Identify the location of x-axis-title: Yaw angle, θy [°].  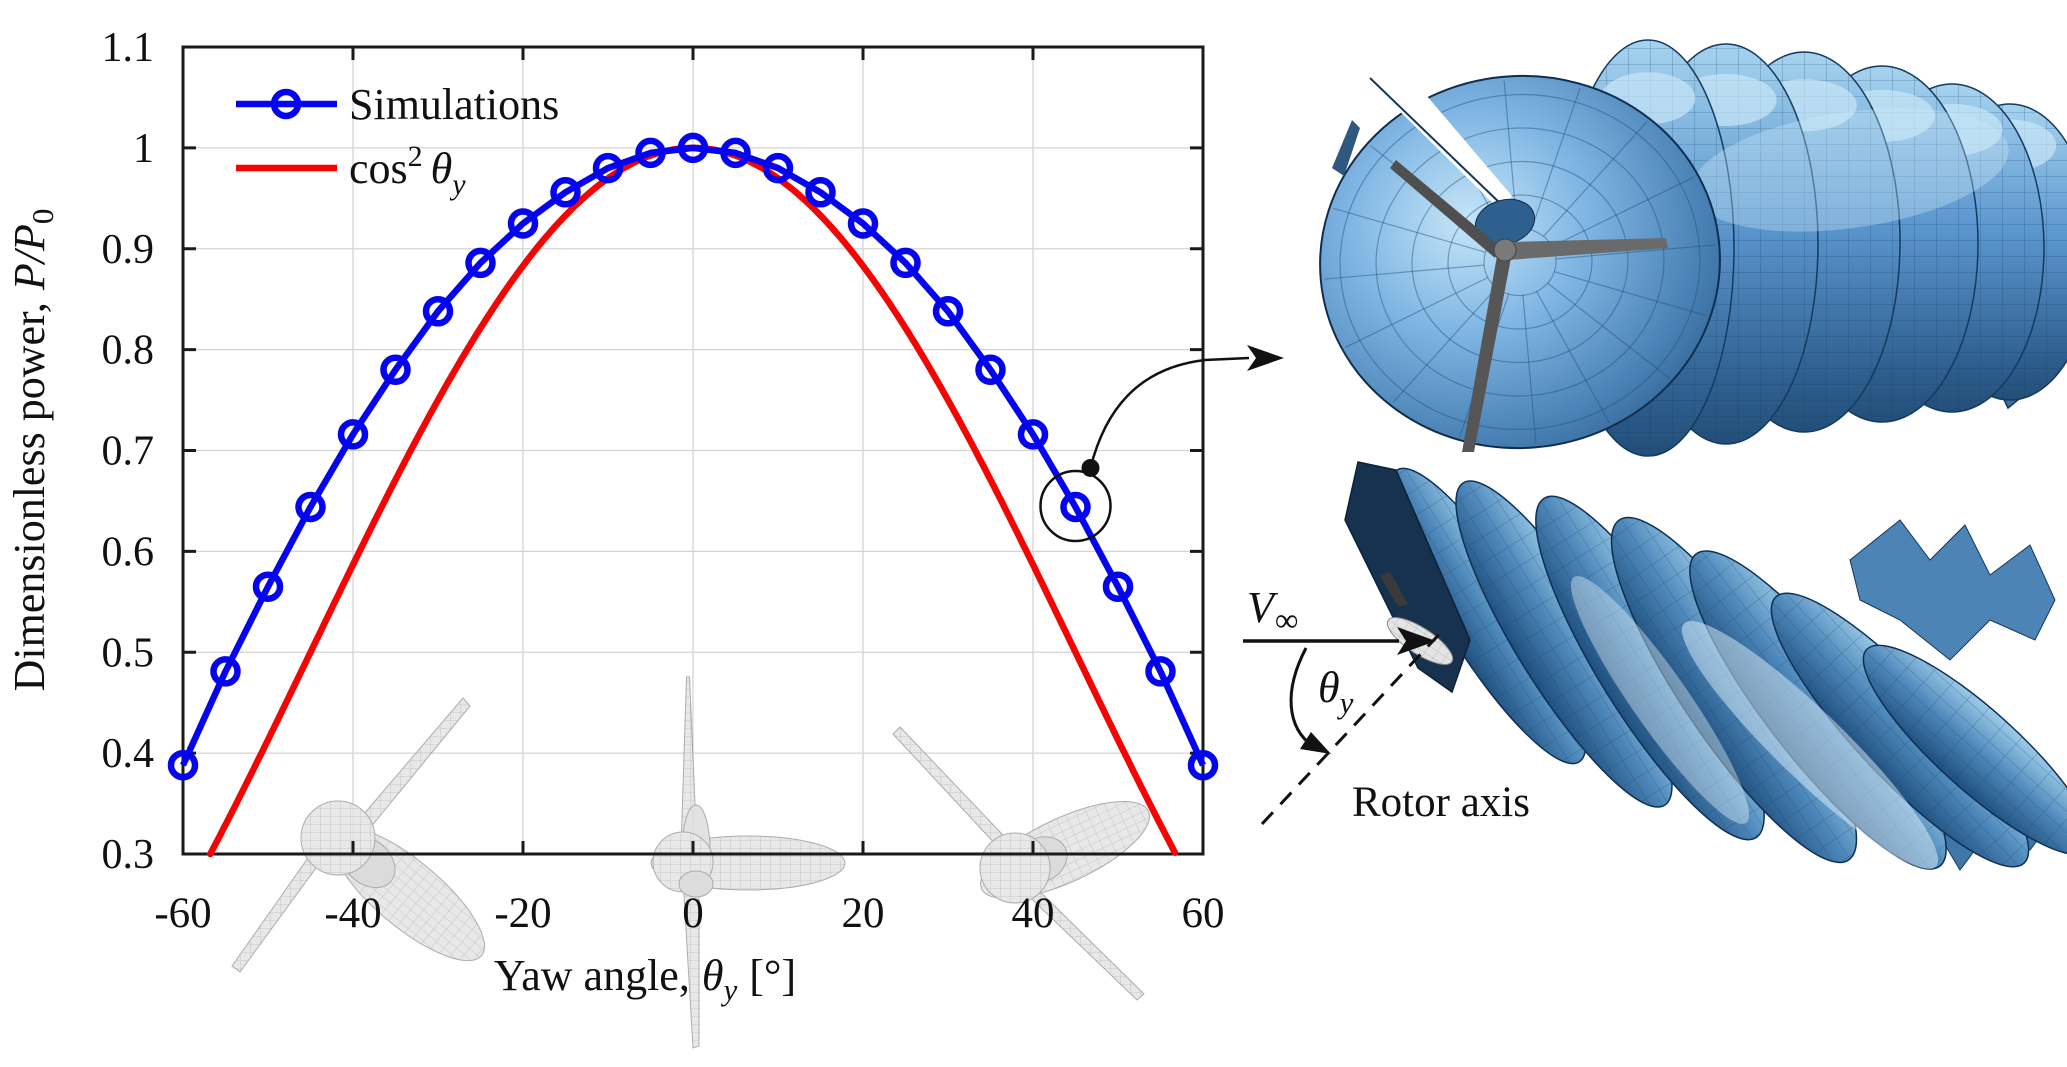
(645, 979).